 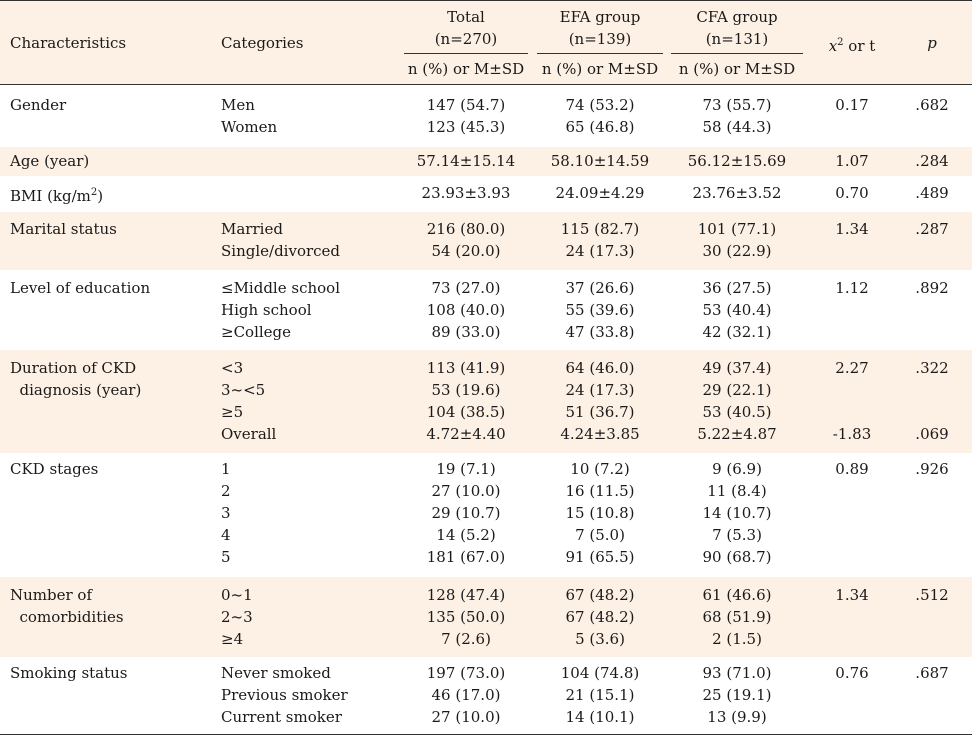 I want to click on category-label: High school, so click(x=266, y=310).